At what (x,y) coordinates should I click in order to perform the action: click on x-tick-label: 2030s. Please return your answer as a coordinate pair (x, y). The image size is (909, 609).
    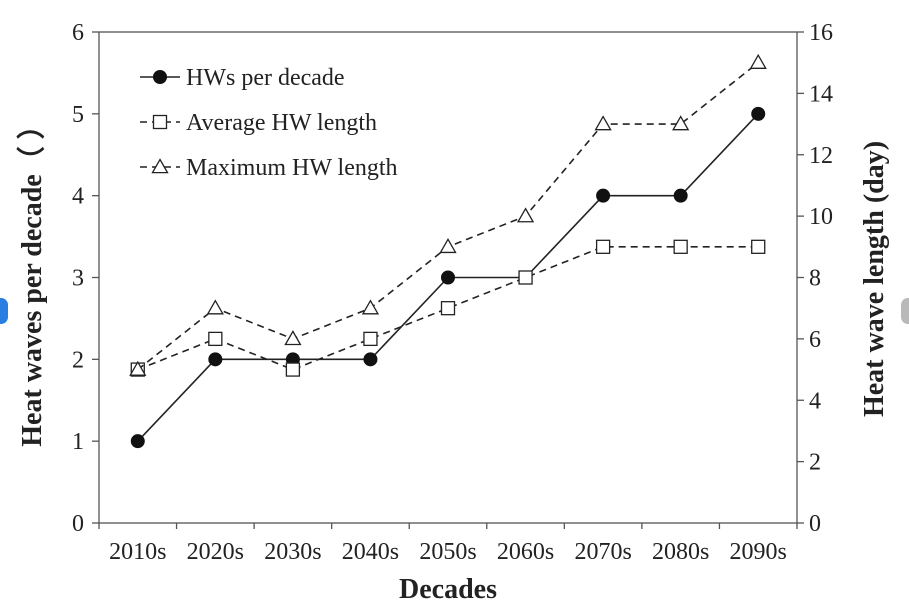
    Looking at the image, I should click on (292, 552).